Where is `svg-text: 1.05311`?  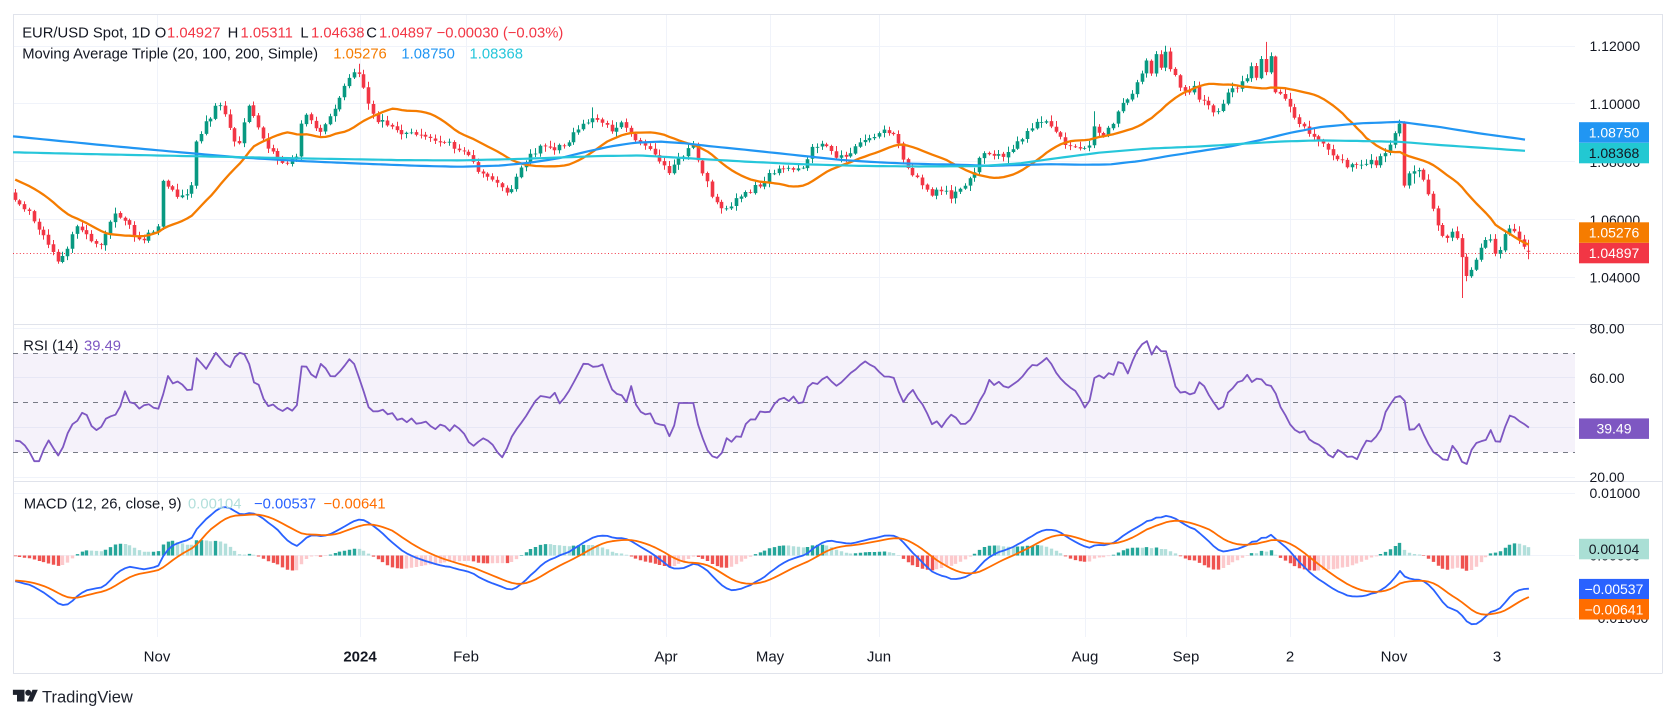
svg-text: 1.05311 is located at coordinates (267, 34).